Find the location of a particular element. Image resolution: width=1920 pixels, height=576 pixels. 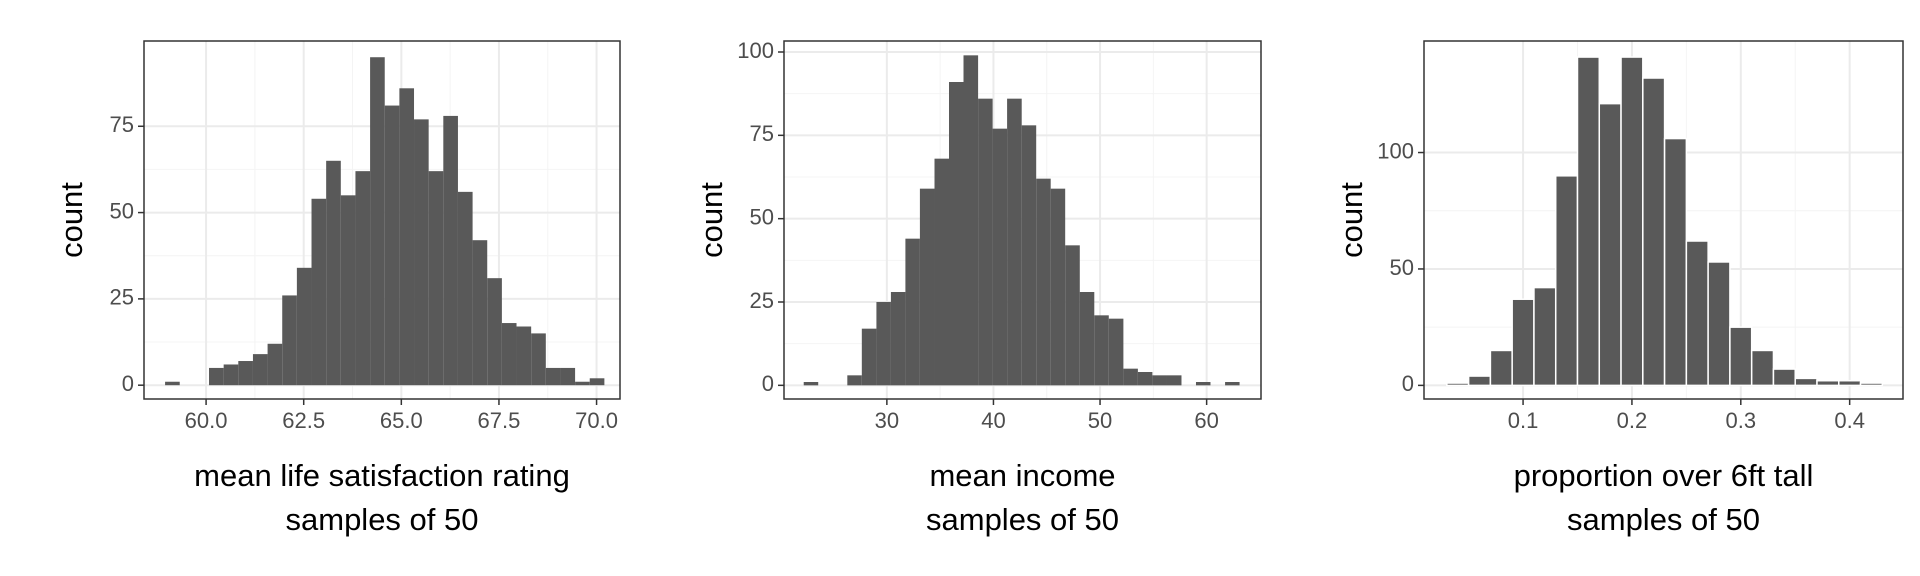

x-axis-title: mean life satisfaction rating is located at coordinates (382, 475).